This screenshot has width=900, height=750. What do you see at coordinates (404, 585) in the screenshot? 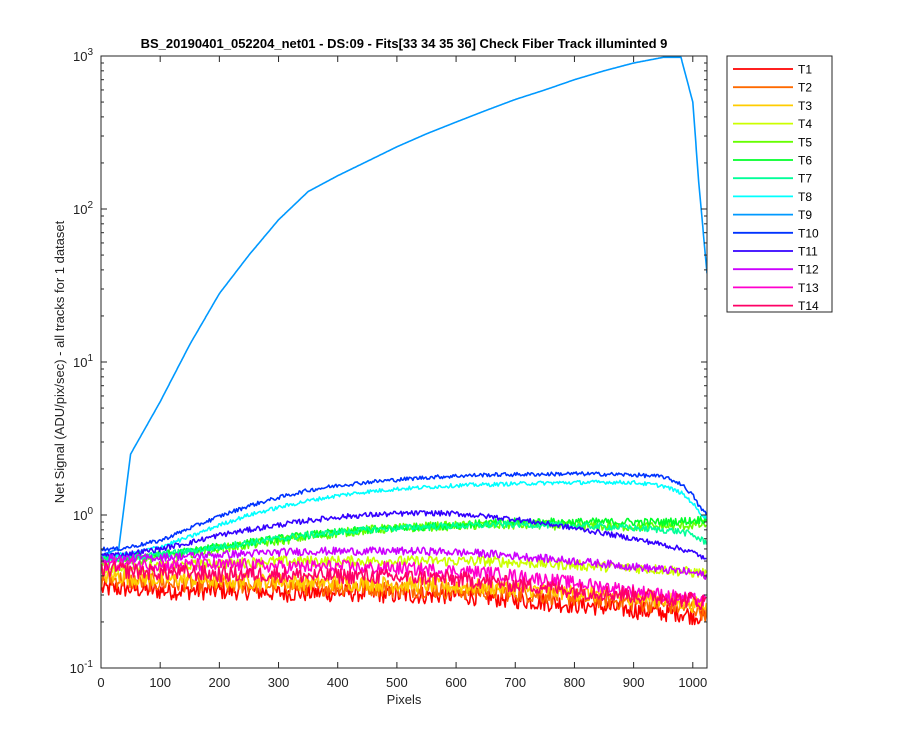
I see `series-line-t14` at bounding box center [404, 585].